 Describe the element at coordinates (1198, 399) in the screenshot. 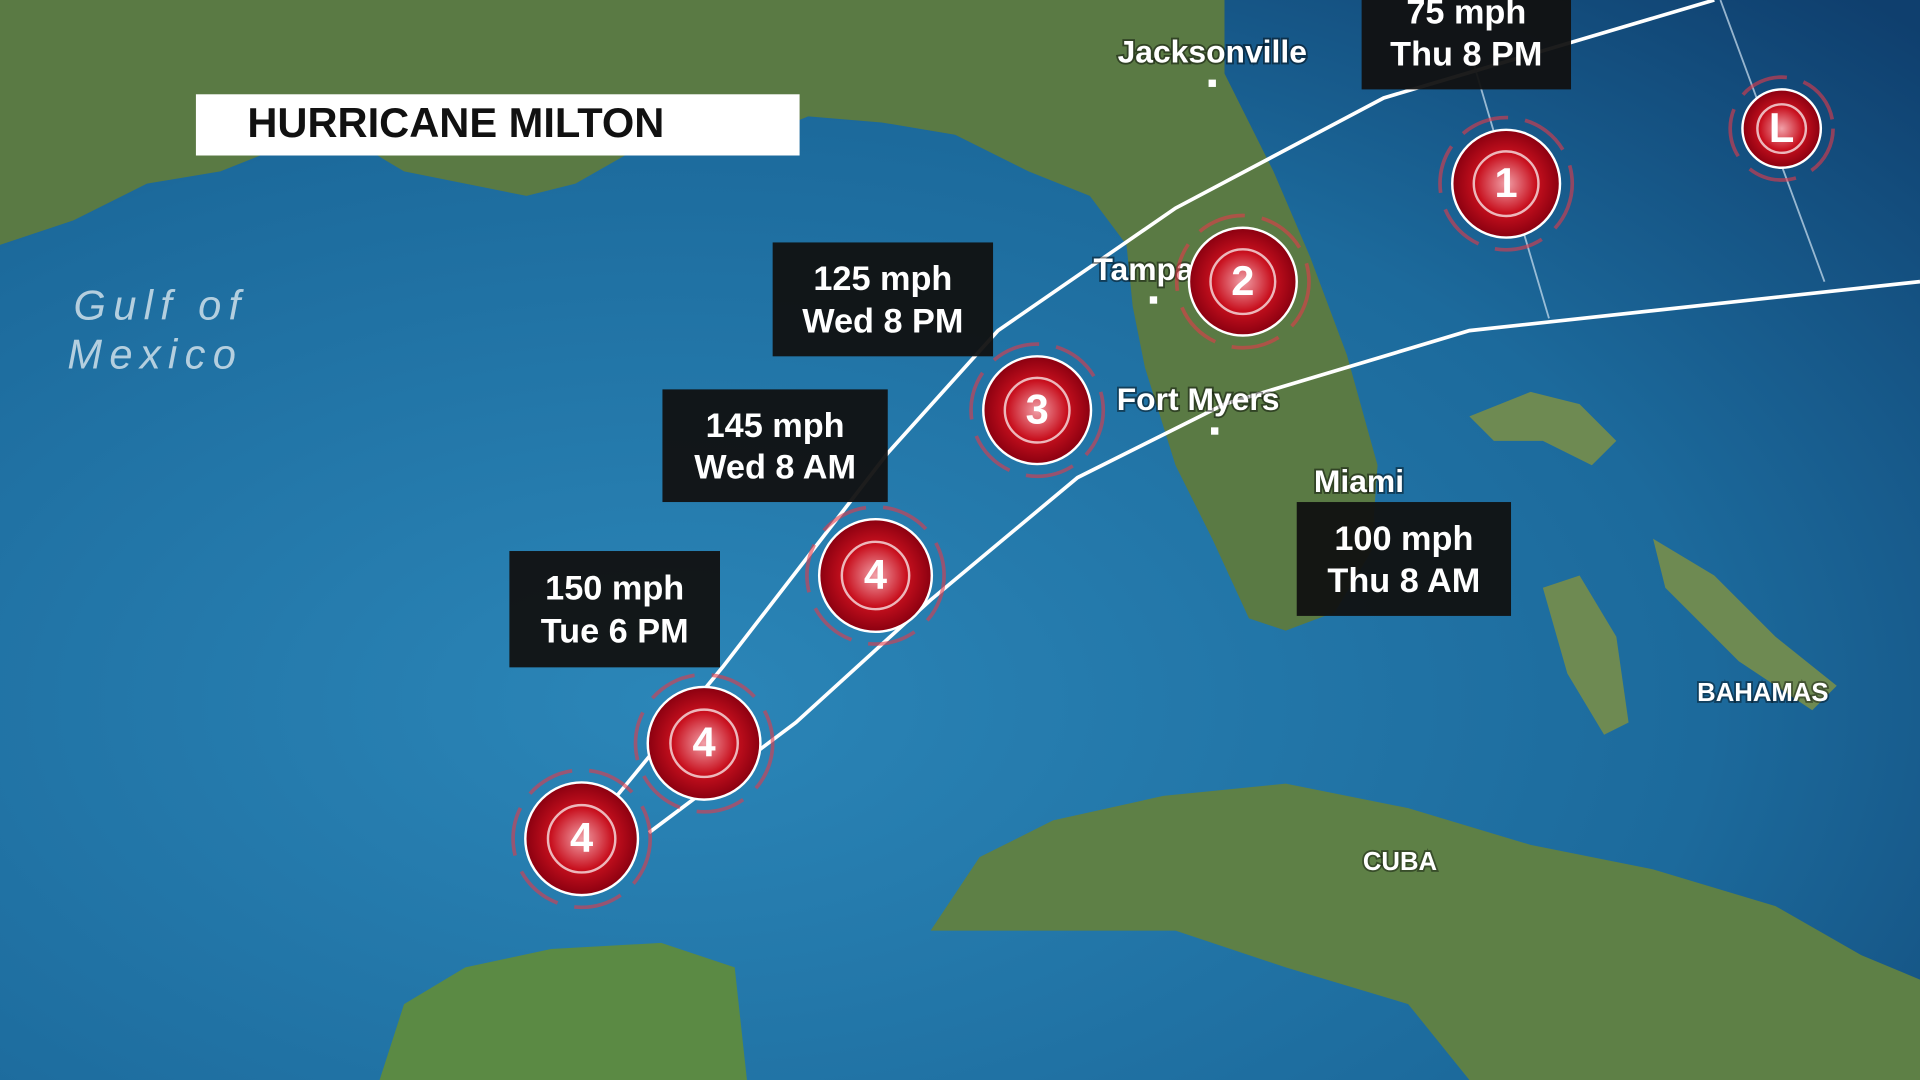

I see `city-label: Fort Myers` at that location.